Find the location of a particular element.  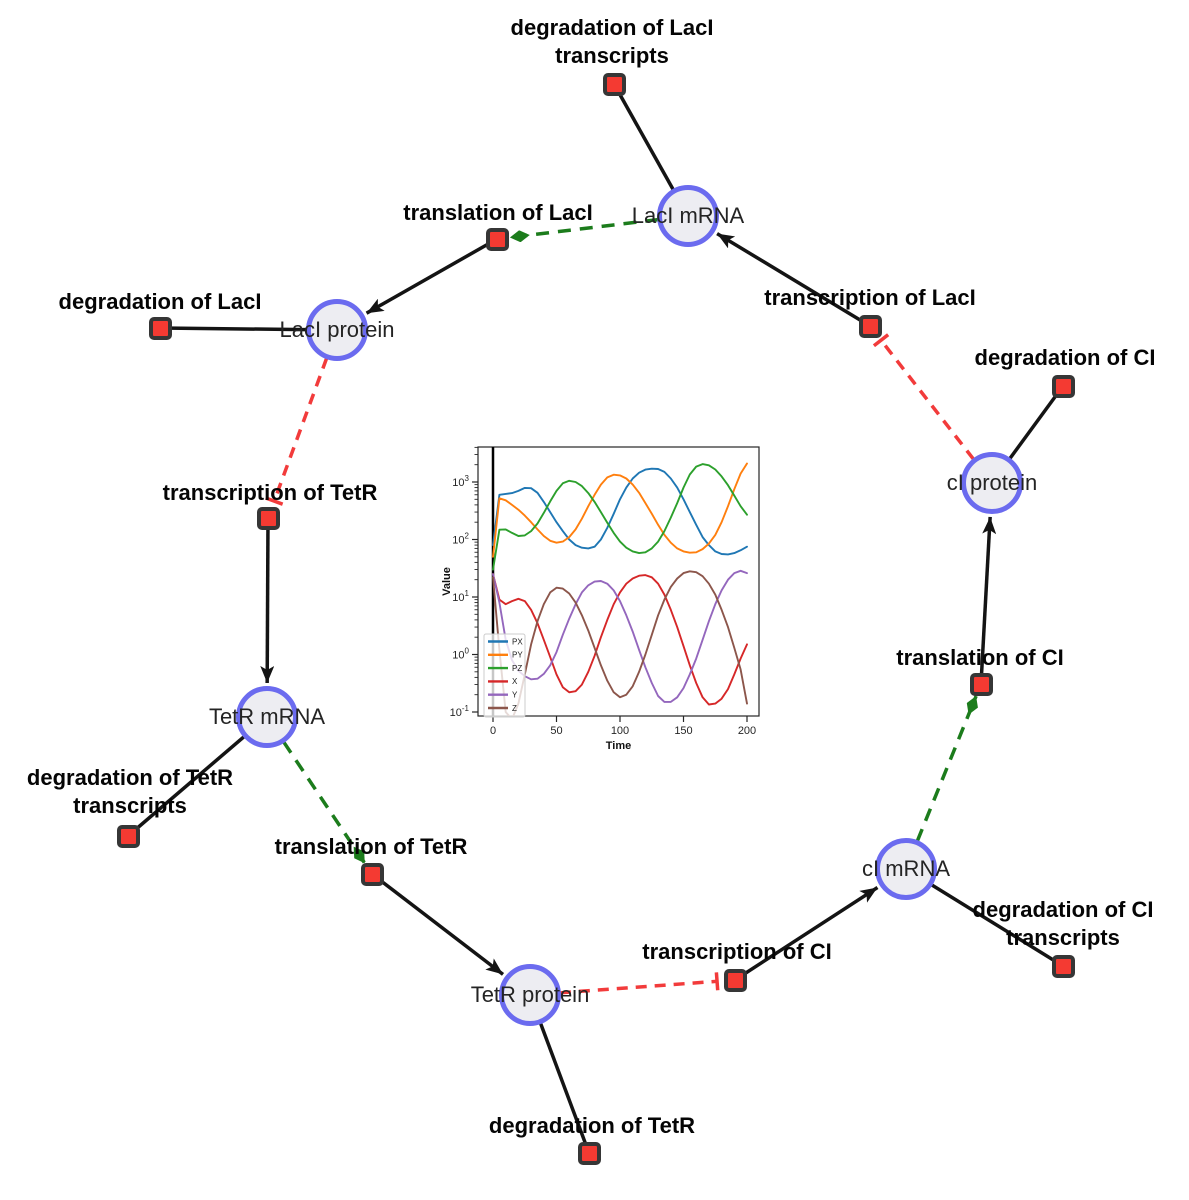

legend-label-PZ: PZ is located at coordinates (517, 668).